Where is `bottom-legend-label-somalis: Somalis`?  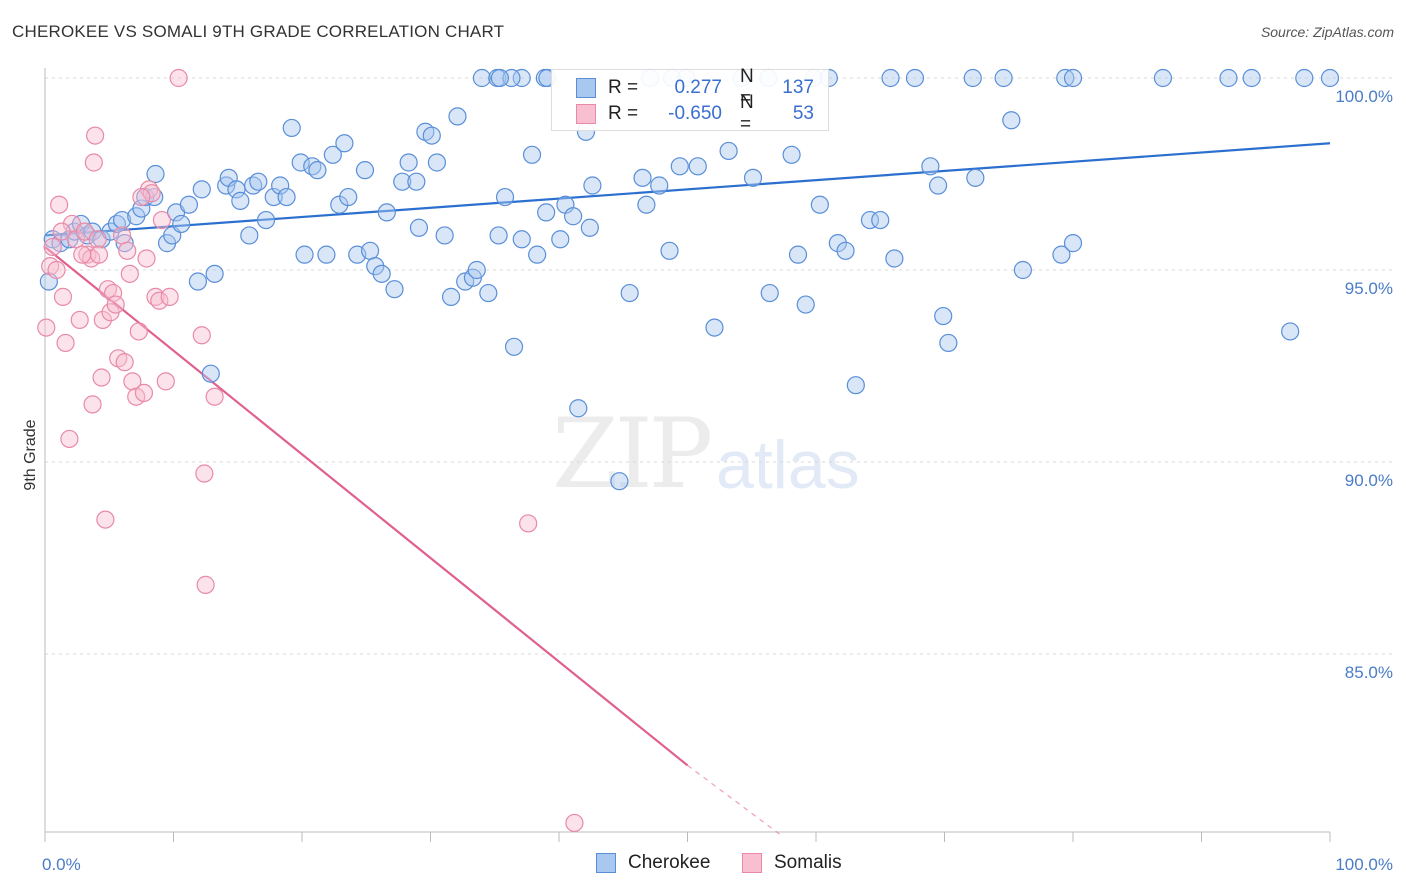
bottom-legend-label-somalis: Somalis is located at coordinates (808, 862).